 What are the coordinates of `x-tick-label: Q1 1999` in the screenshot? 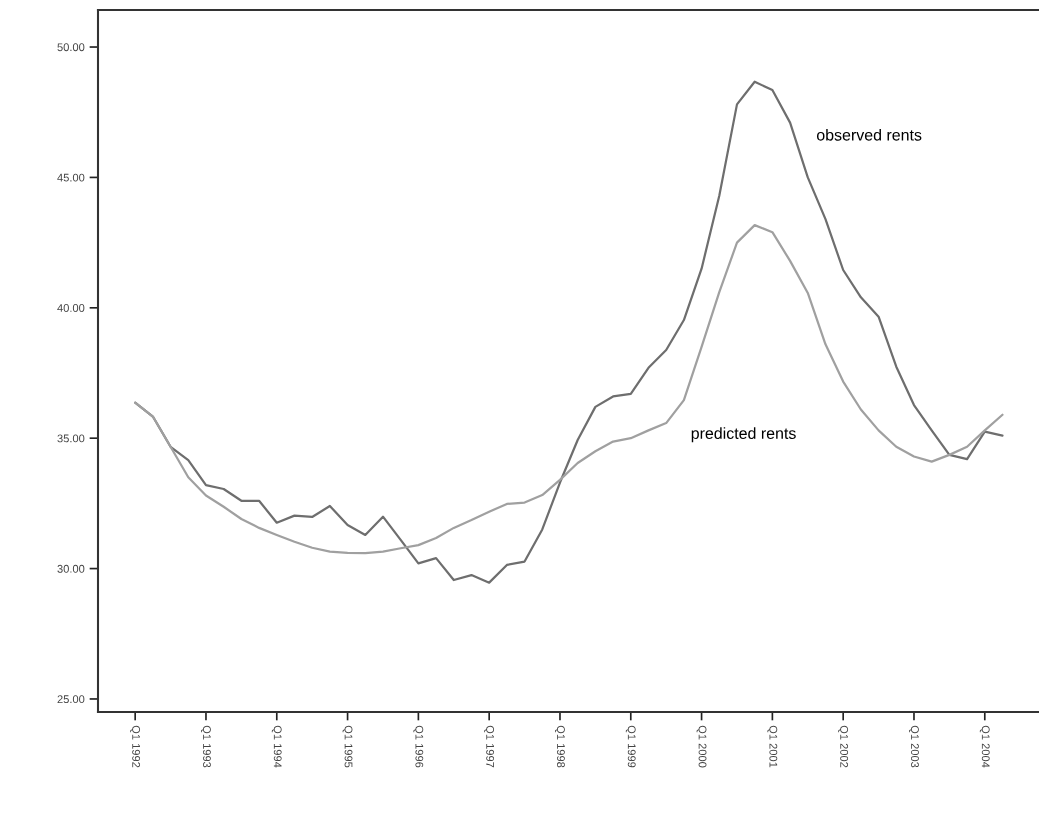 It's located at (630, 746).